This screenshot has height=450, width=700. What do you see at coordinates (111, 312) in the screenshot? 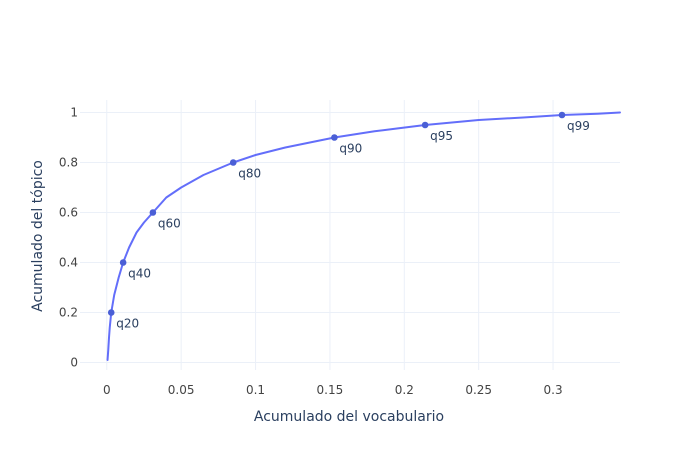
I see `quantile-marker-q20` at bounding box center [111, 312].